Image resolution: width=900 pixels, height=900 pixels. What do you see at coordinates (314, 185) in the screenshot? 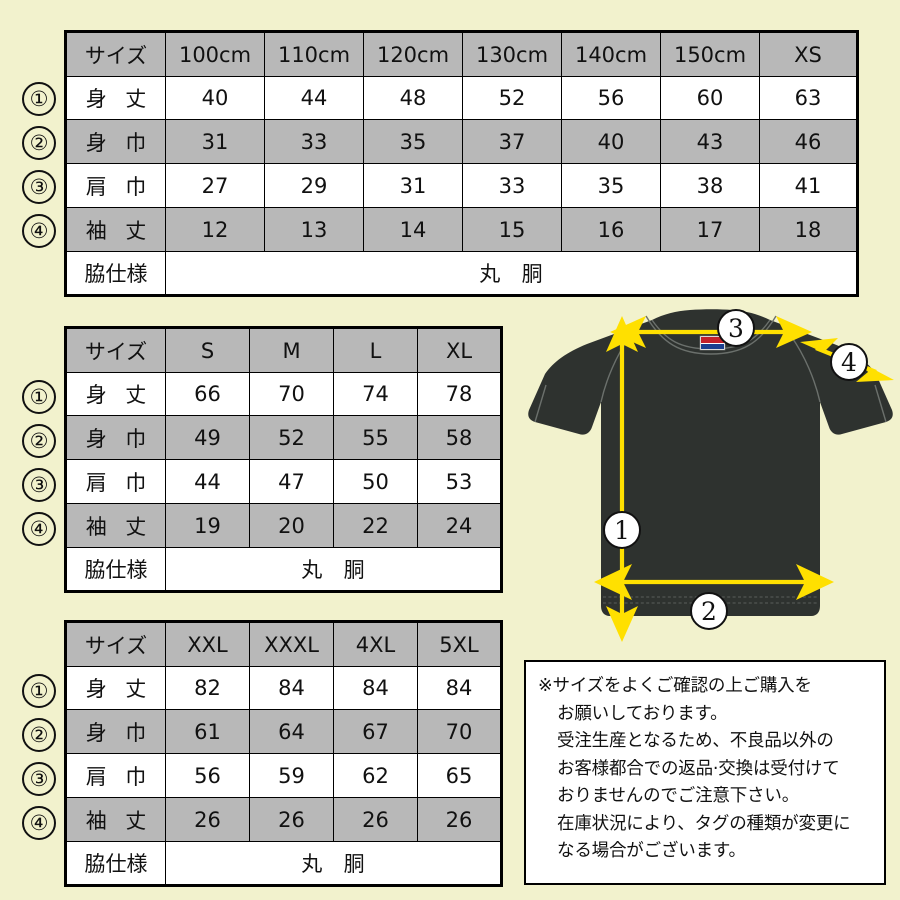
I see `cell-value: 29` at bounding box center [314, 185].